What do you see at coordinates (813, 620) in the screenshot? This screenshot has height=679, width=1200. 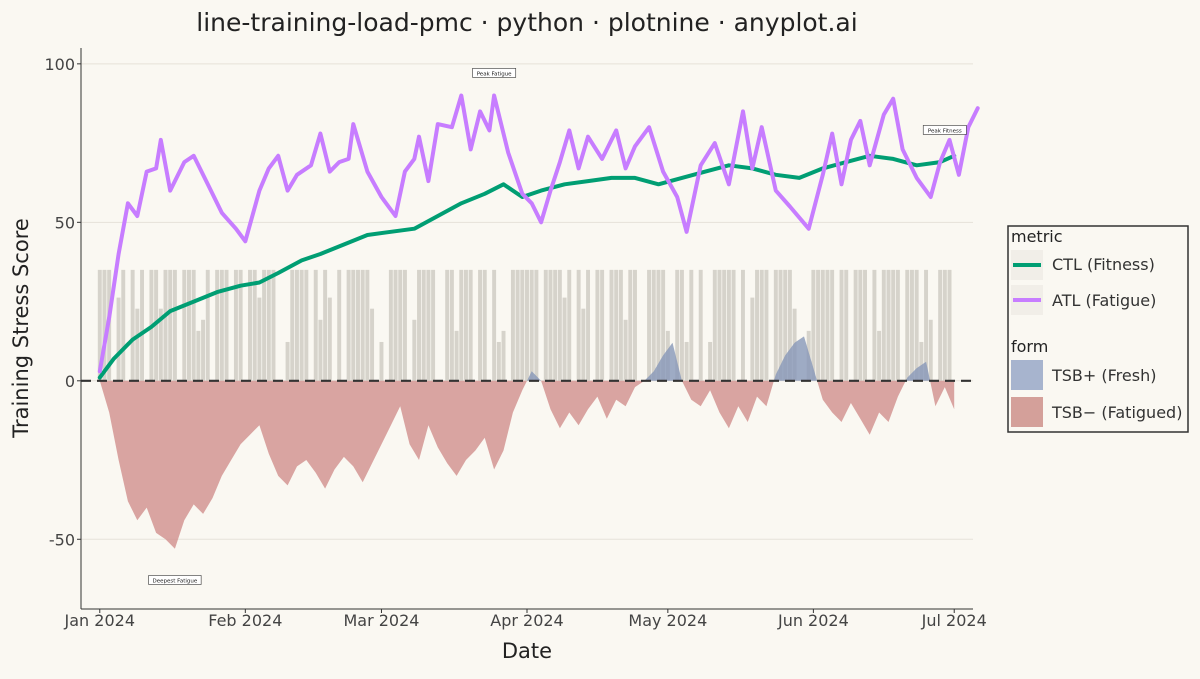 I see `x-tick-label: Jun 2024` at bounding box center [813, 620].